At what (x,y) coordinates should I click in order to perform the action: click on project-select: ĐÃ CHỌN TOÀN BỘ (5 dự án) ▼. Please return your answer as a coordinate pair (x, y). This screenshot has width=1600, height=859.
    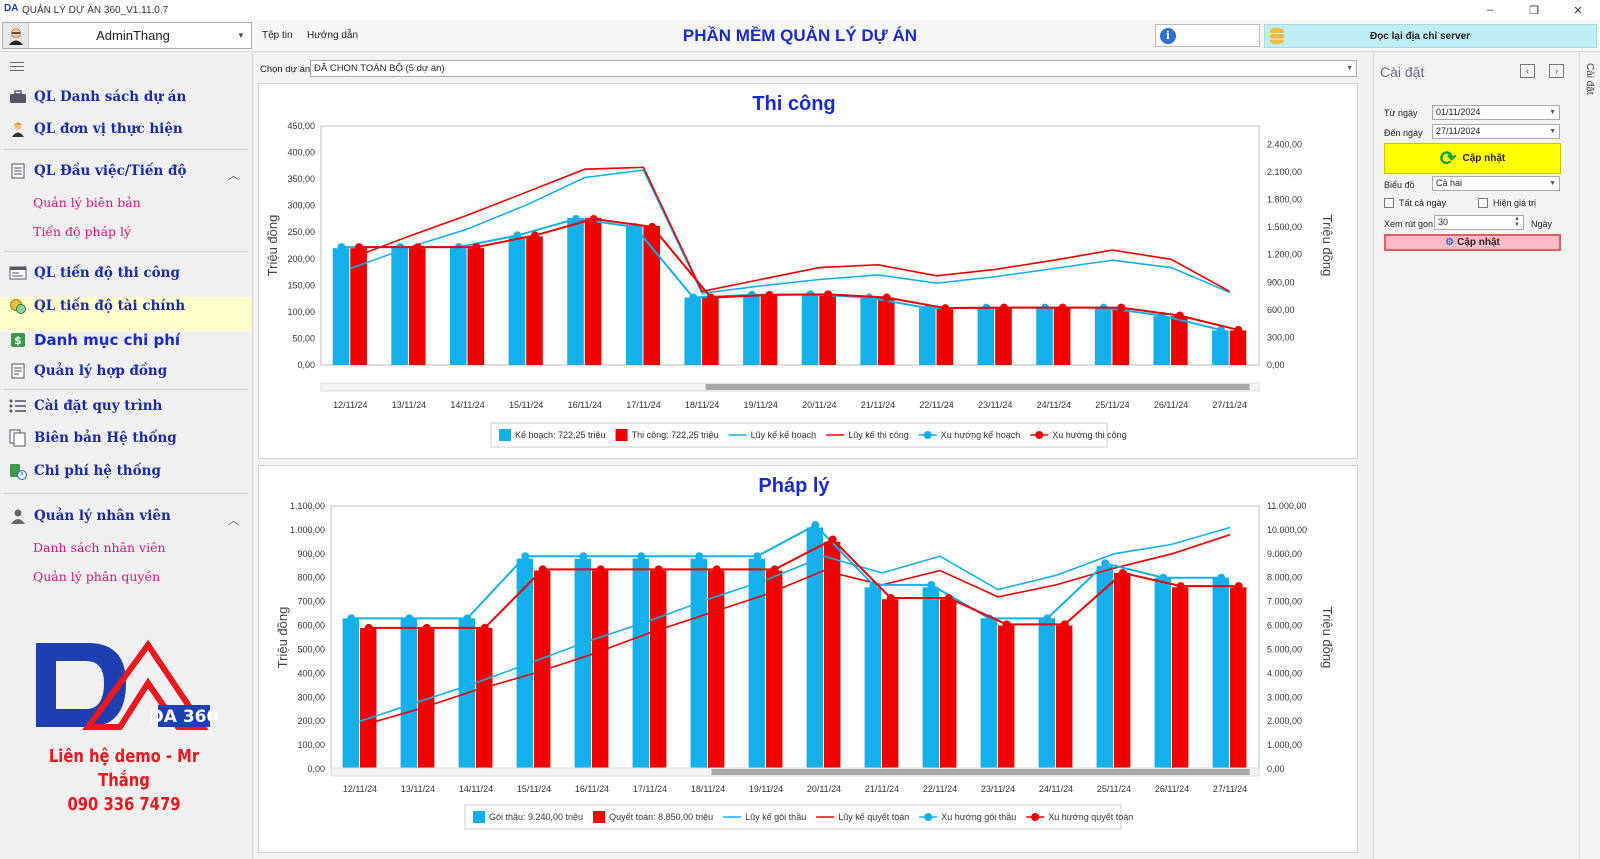
    Looking at the image, I should click on (833, 68).